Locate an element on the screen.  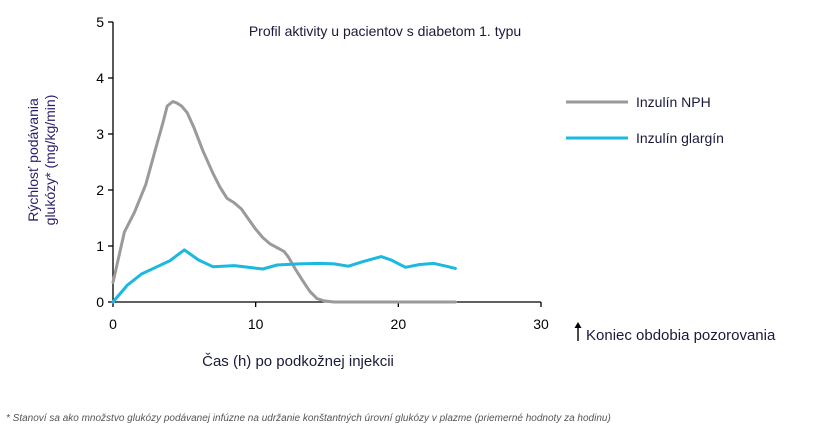
x-tick-label: 10 is located at coordinates (256, 324).